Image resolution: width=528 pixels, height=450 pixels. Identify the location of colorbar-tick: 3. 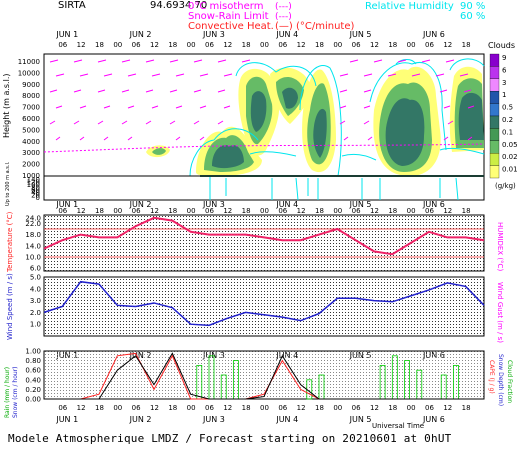
(504, 83).